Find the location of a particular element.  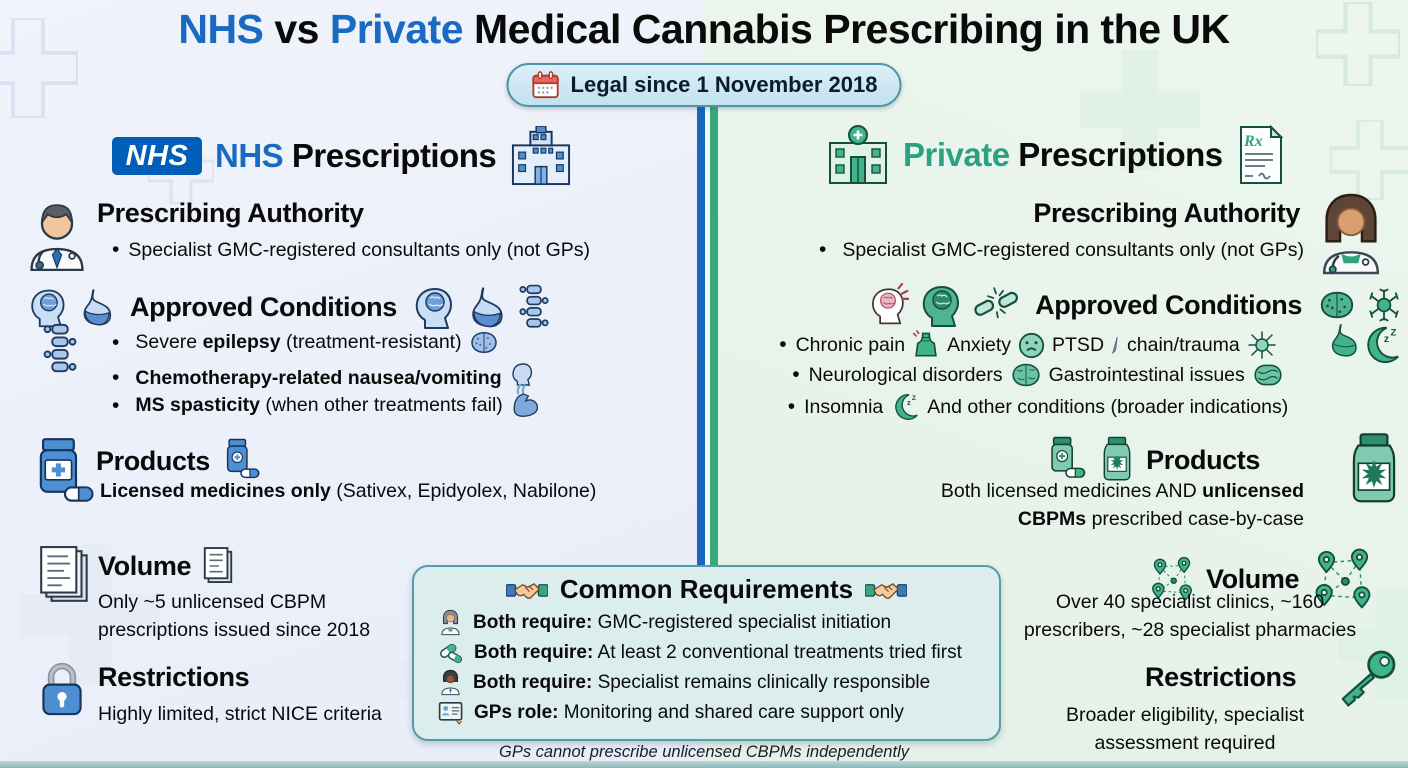

private-conditions-heading-row: Approved Conditions is located at coordinates (1135, 305).